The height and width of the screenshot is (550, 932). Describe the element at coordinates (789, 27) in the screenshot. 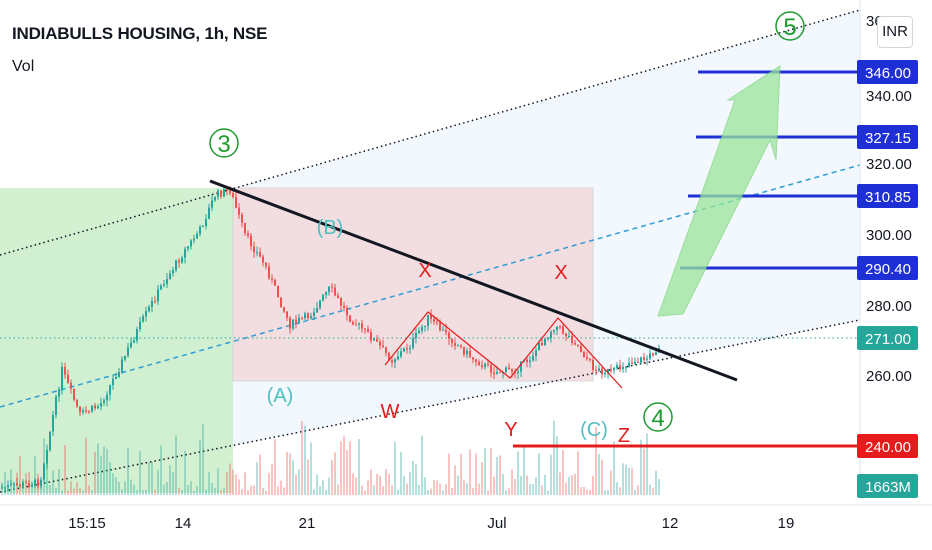

I see `wave-5-label: 5` at that location.